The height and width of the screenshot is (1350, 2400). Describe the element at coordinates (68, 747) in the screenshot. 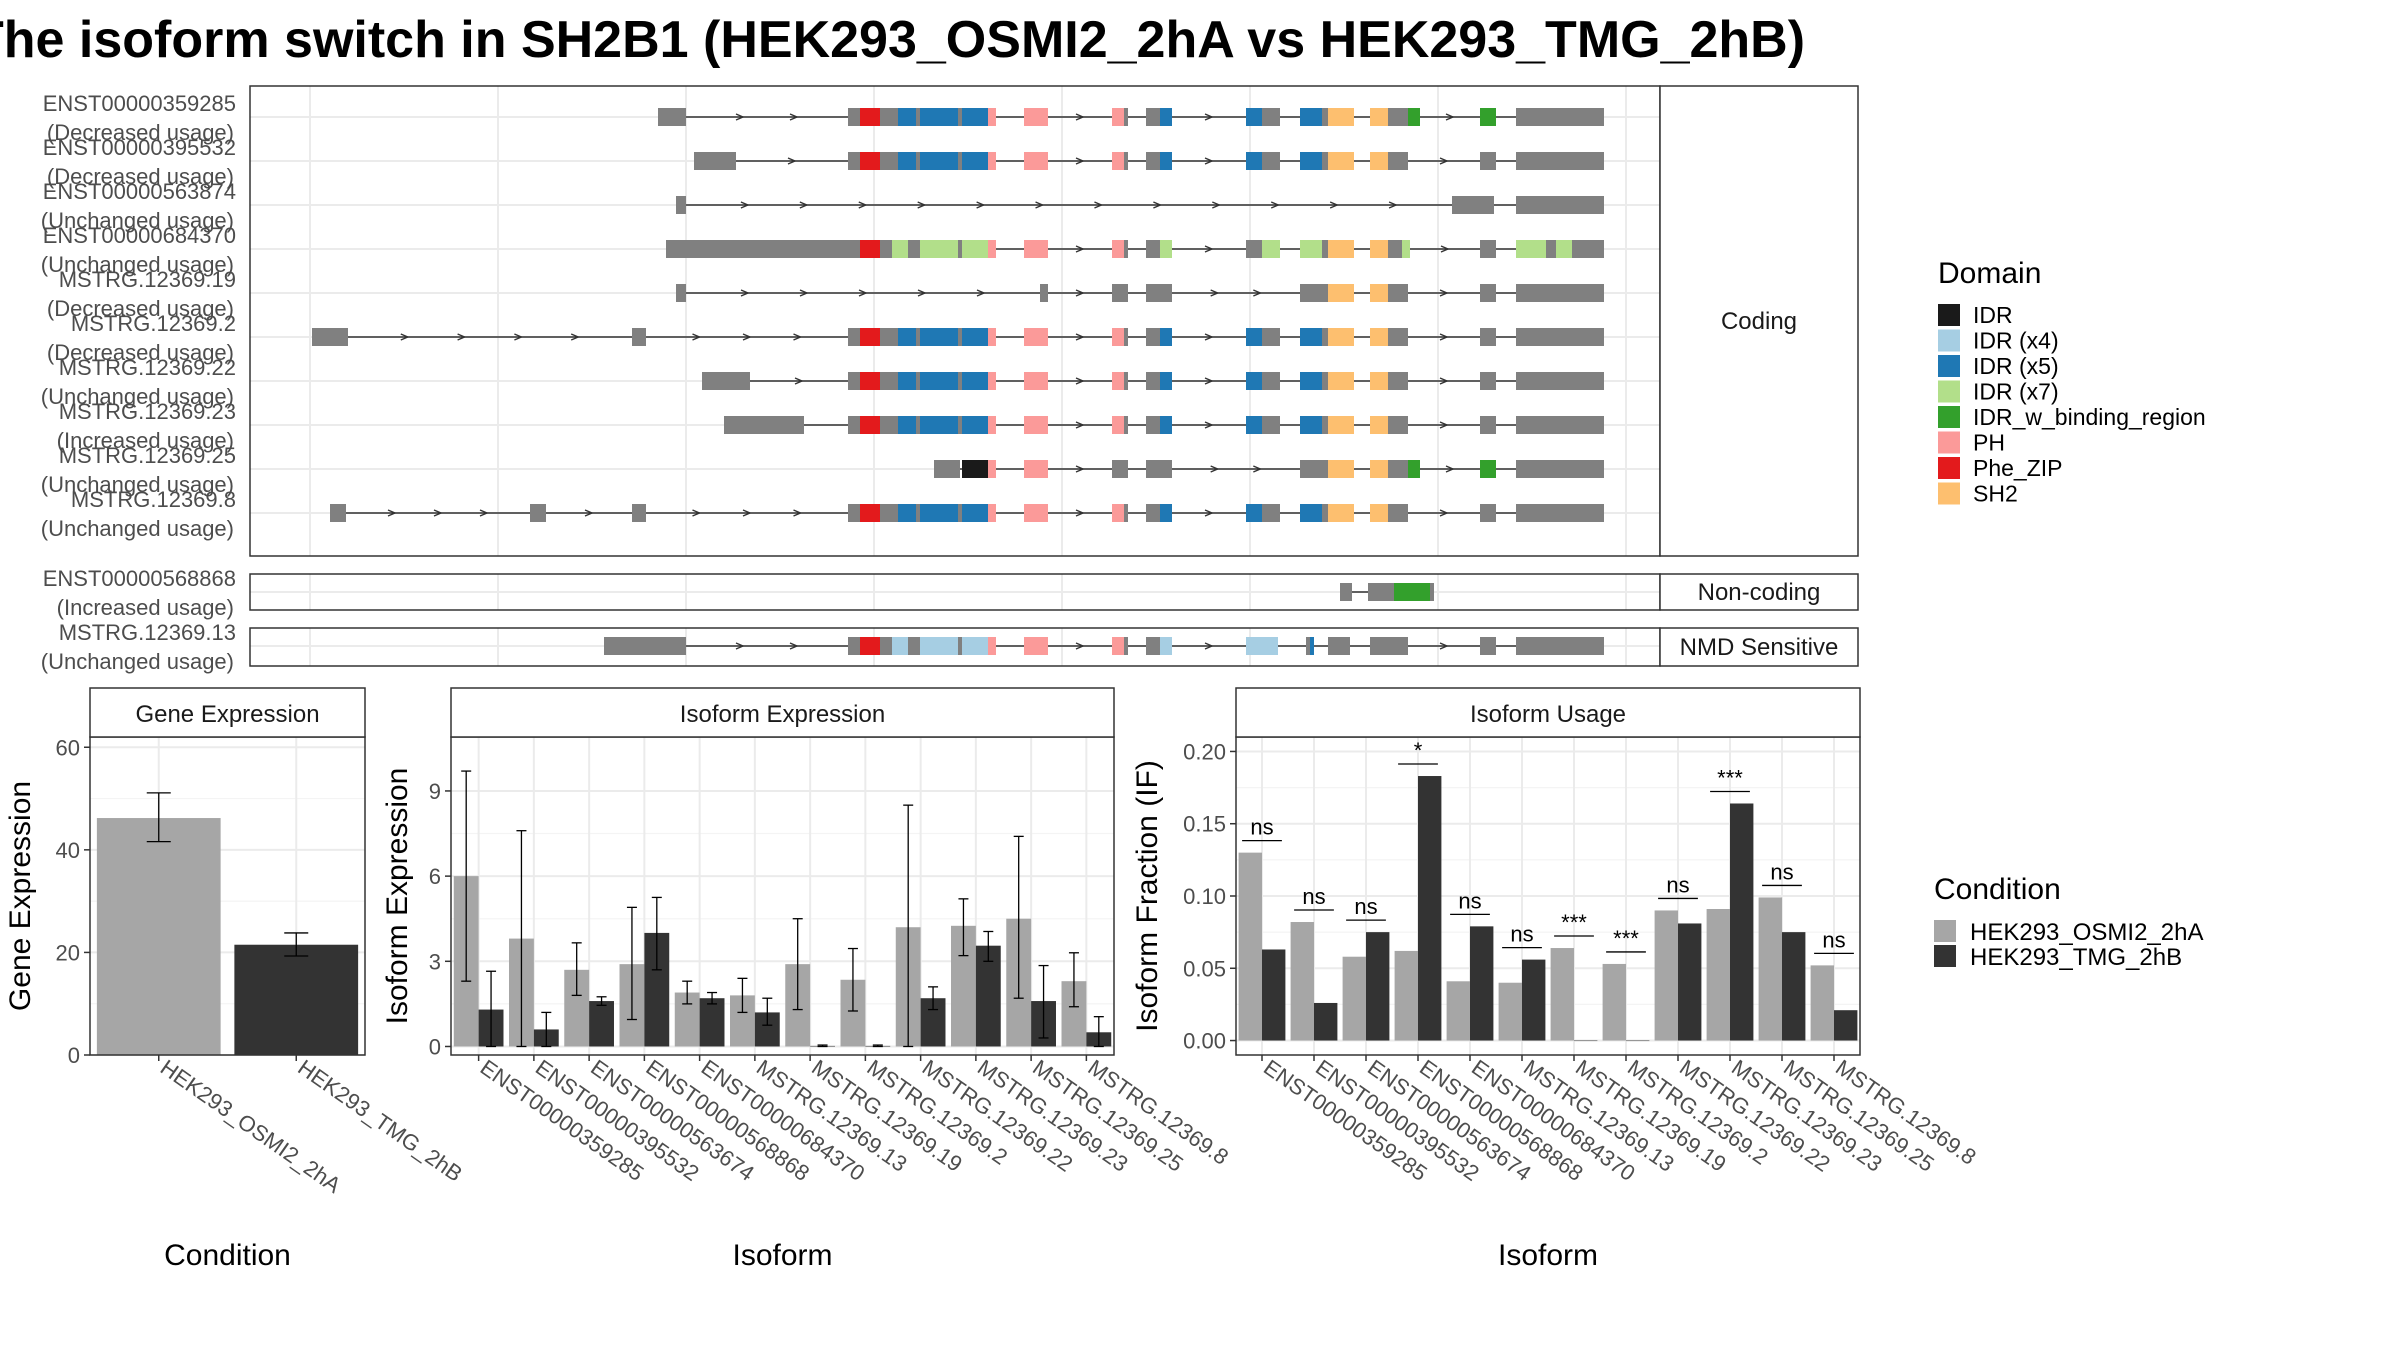

I see `y-tick-label: 60` at that location.